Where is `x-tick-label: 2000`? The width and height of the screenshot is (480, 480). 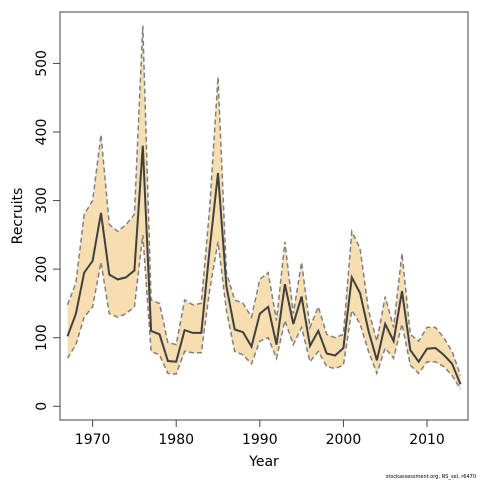 x-tick-label: 2000 is located at coordinates (344, 440).